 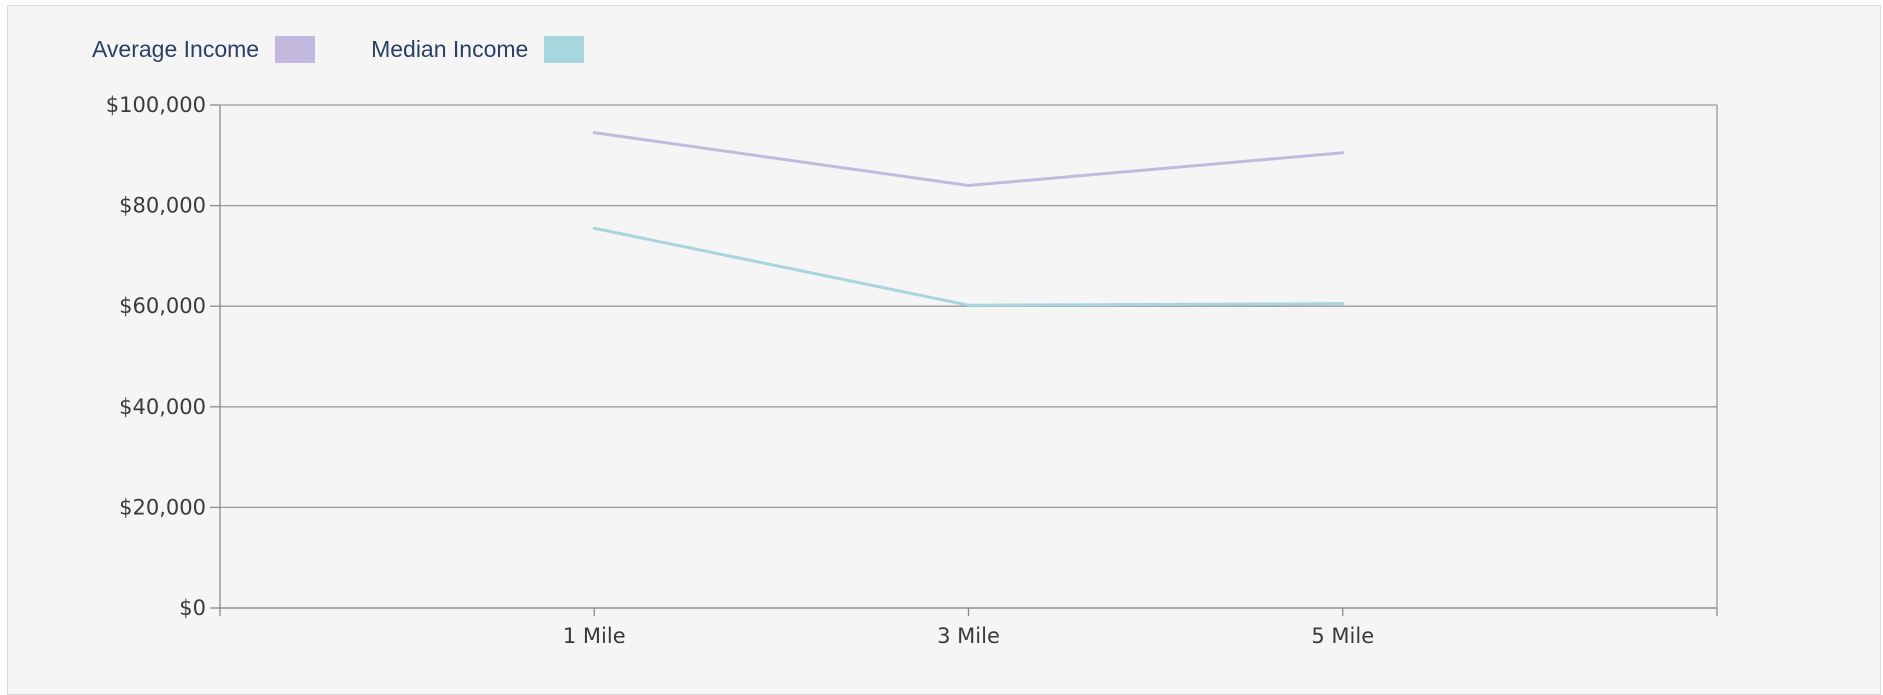 I want to click on x-tick-label-2: 5 Mile, so click(x=1342, y=636).